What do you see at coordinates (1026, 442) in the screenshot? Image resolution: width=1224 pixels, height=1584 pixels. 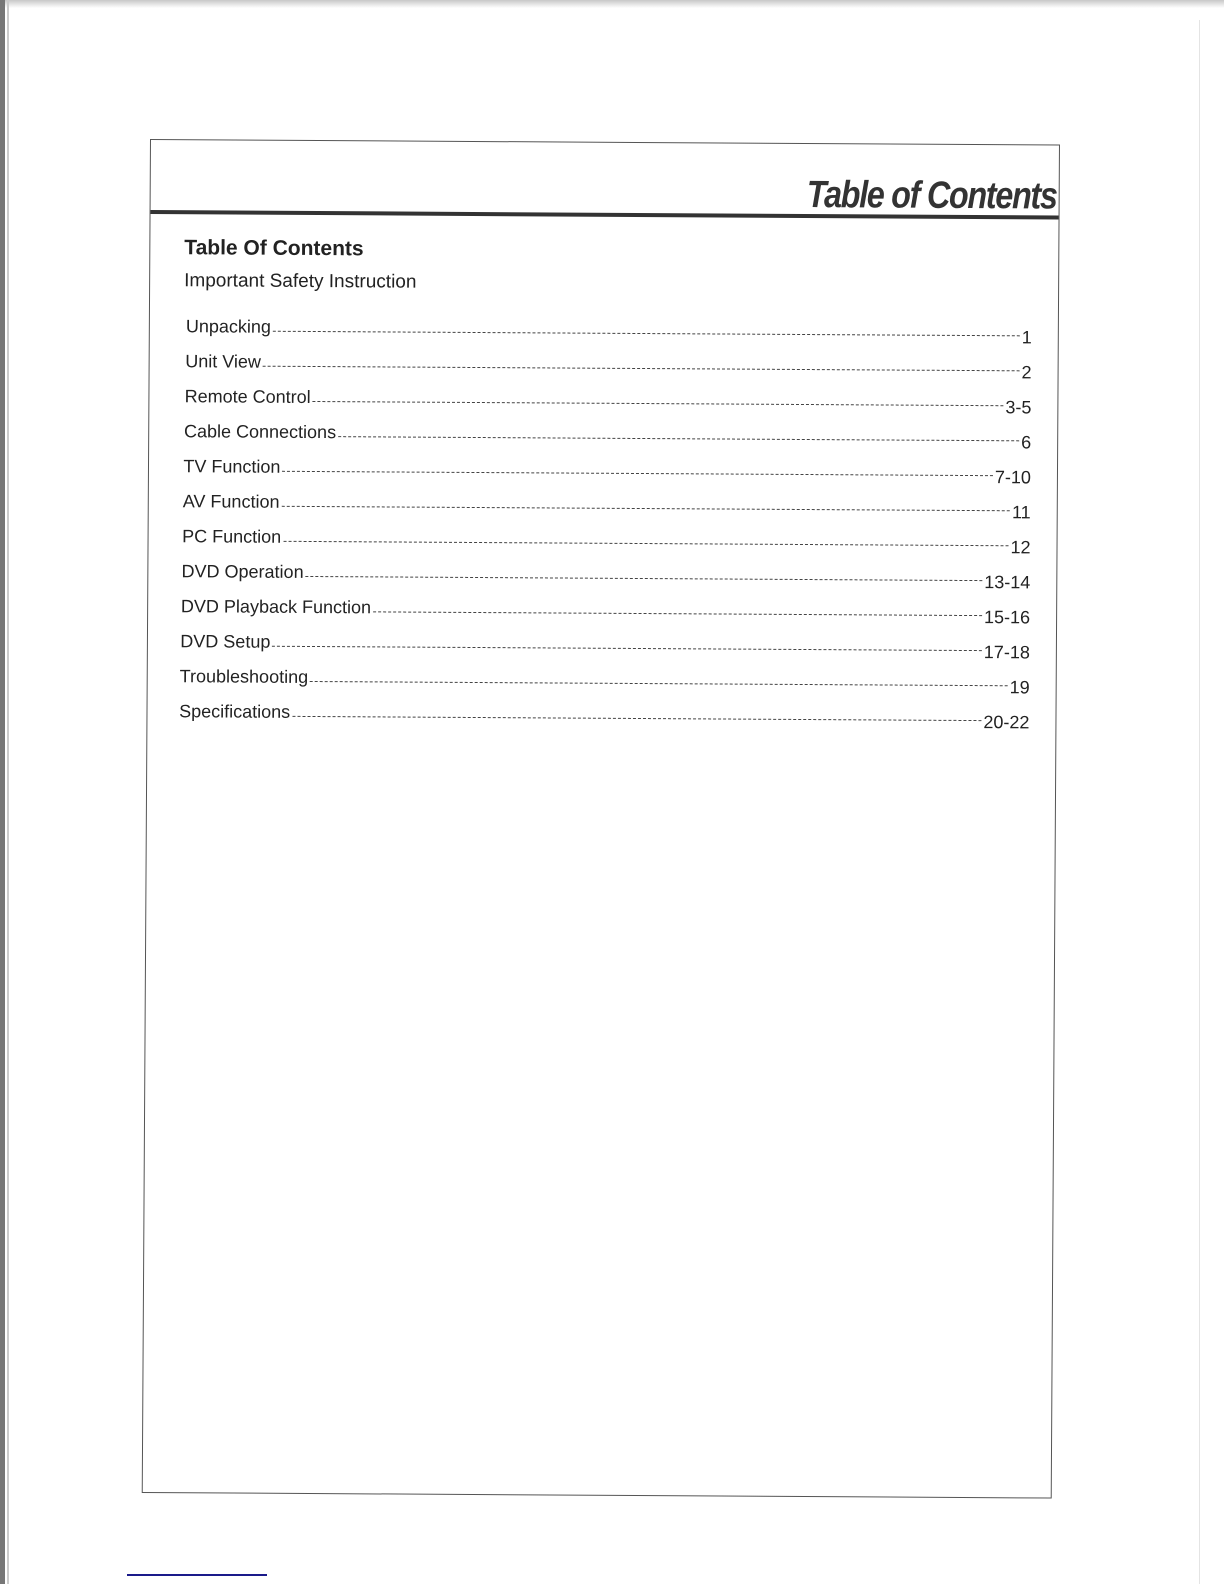 I see `toc-entry-page: 6` at bounding box center [1026, 442].